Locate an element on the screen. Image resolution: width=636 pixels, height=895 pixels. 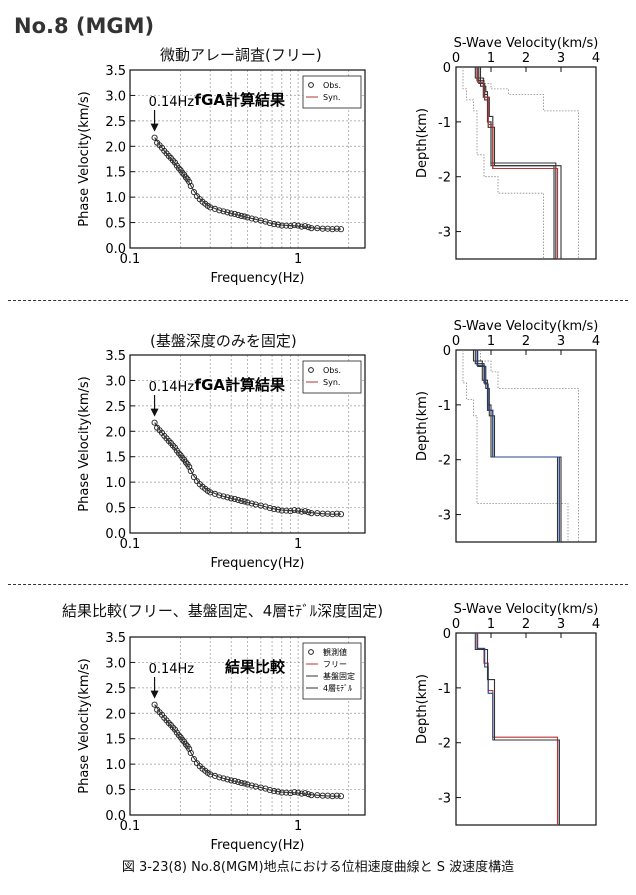
x-tick-label: 1 is located at coordinates (491, 624).